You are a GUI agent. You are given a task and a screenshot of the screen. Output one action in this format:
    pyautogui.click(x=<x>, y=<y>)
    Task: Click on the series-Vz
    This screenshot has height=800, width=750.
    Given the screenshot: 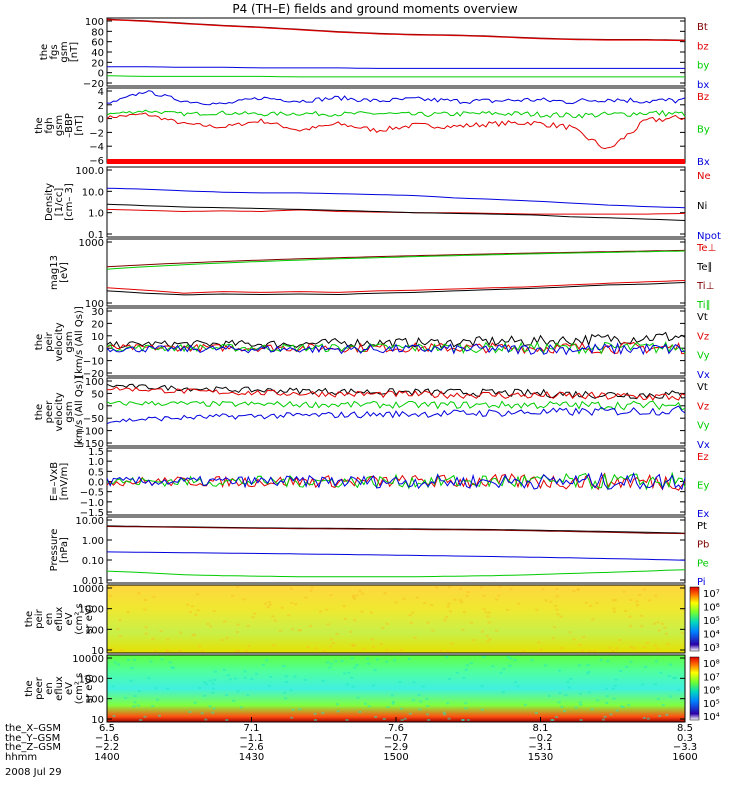 What is the action you would take?
    pyautogui.click(x=396, y=348)
    